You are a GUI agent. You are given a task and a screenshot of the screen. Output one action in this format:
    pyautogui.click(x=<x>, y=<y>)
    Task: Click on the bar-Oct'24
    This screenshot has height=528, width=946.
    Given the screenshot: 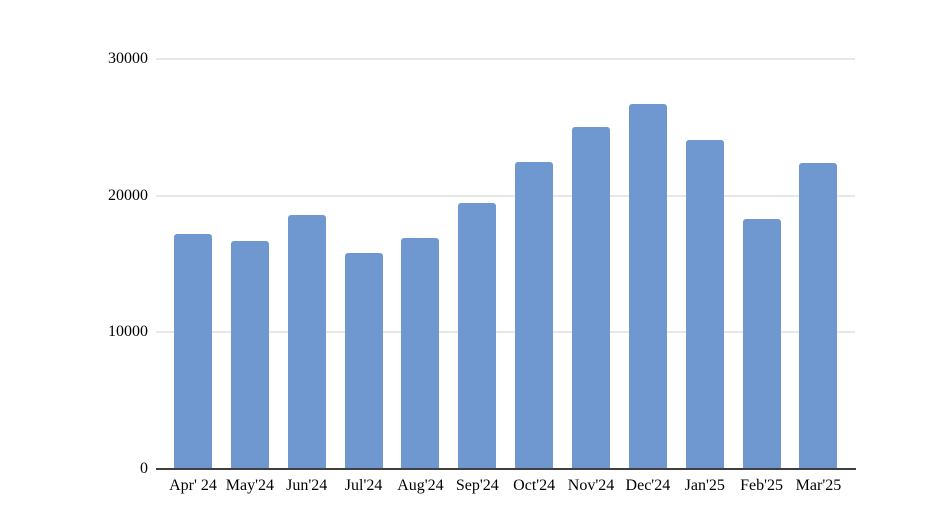 What is the action you would take?
    pyautogui.click(x=534, y=315)
    